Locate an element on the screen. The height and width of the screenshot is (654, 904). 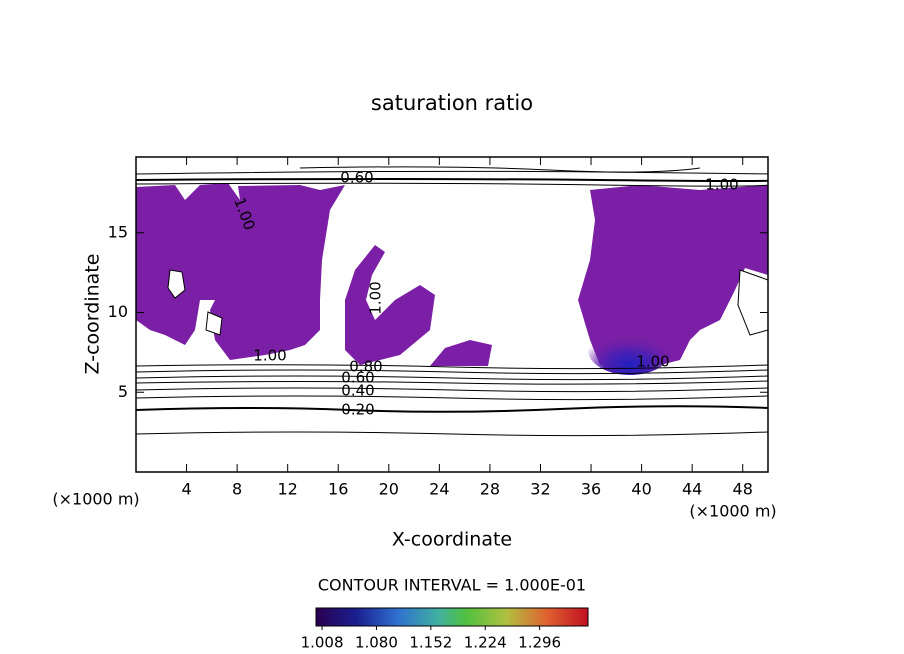
x-tick-label: 48 is located at coordinates (743, 489).